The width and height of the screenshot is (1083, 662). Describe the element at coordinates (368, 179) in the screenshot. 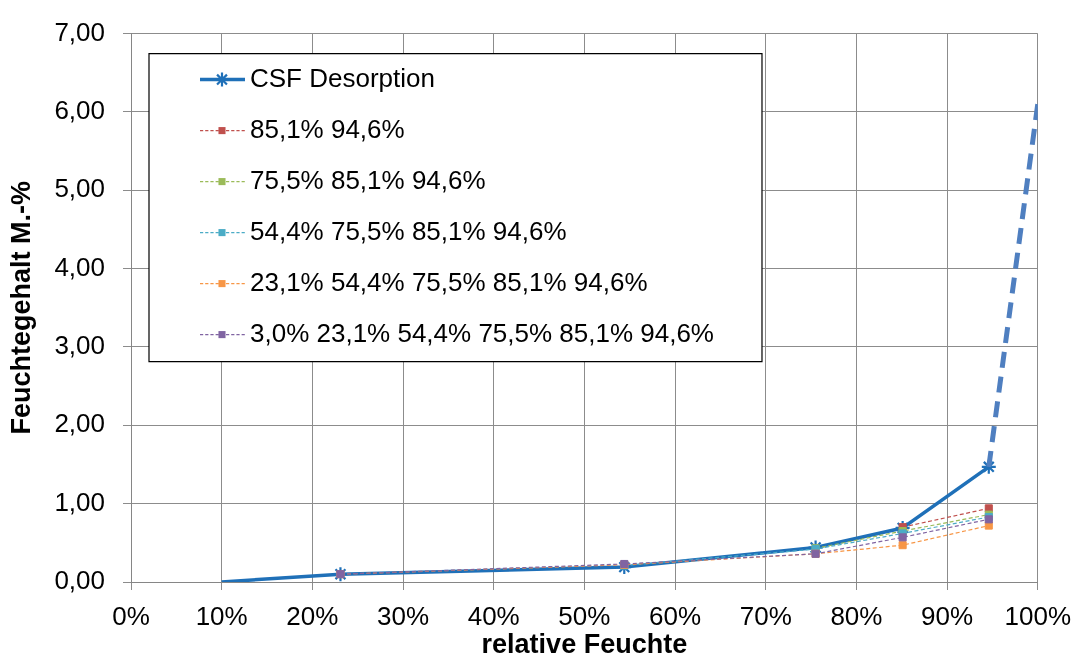

I see `legend-label: 75,5% 85,1% 94,6%` at that location.